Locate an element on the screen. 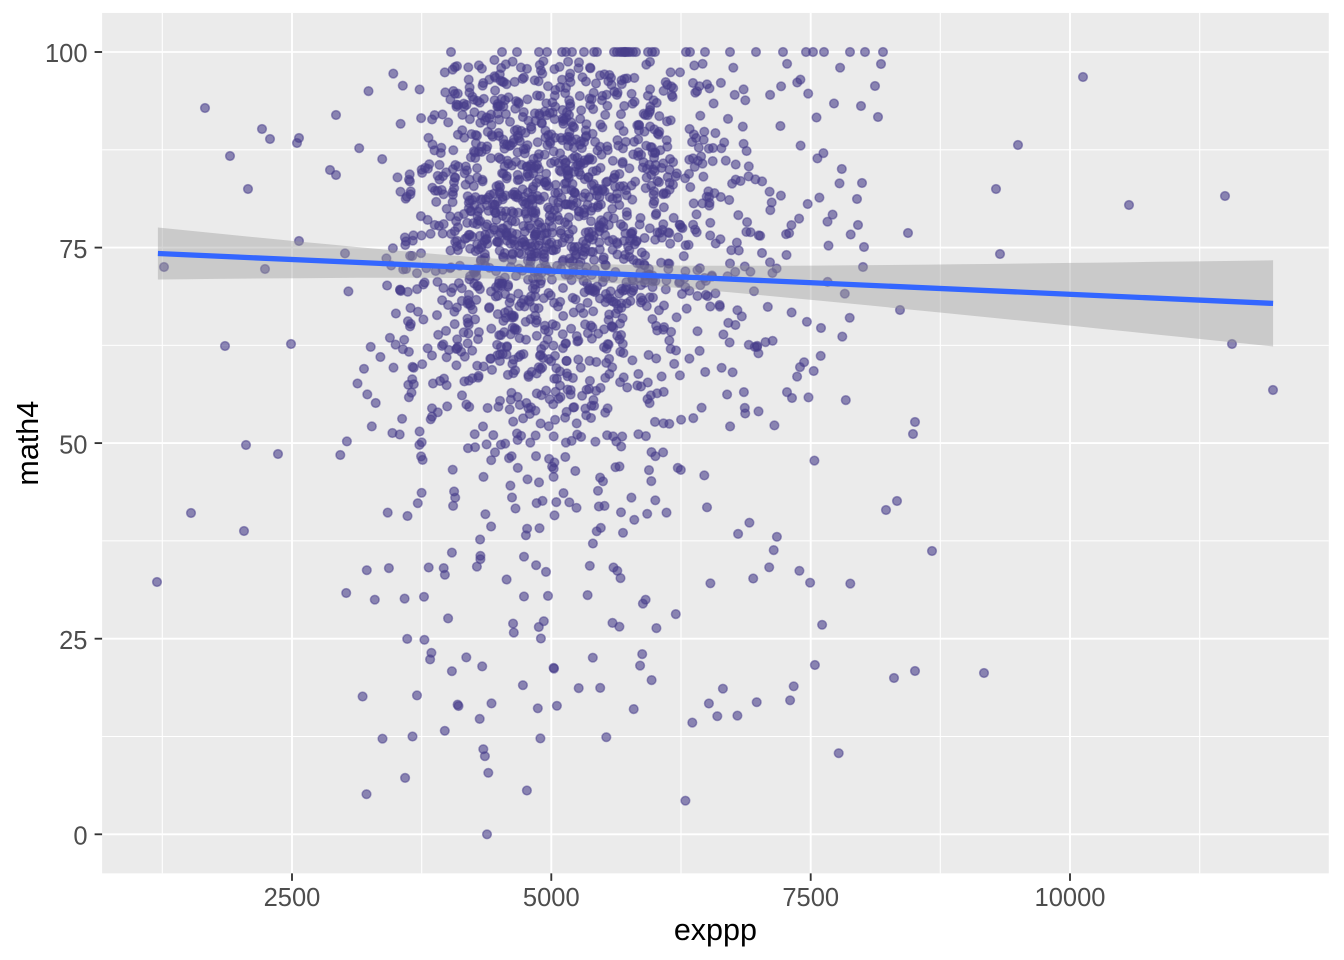  svg-text: 50 is located at coordinates (73, 445).